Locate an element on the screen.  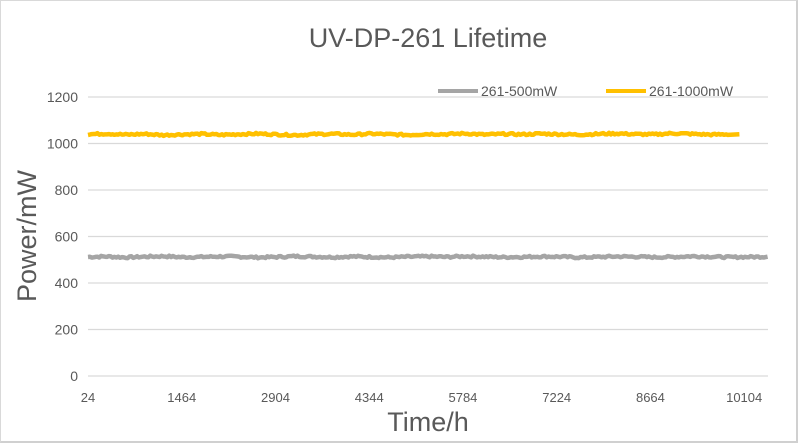
y-tick-label: 0 is located at coordinates (74, 376).